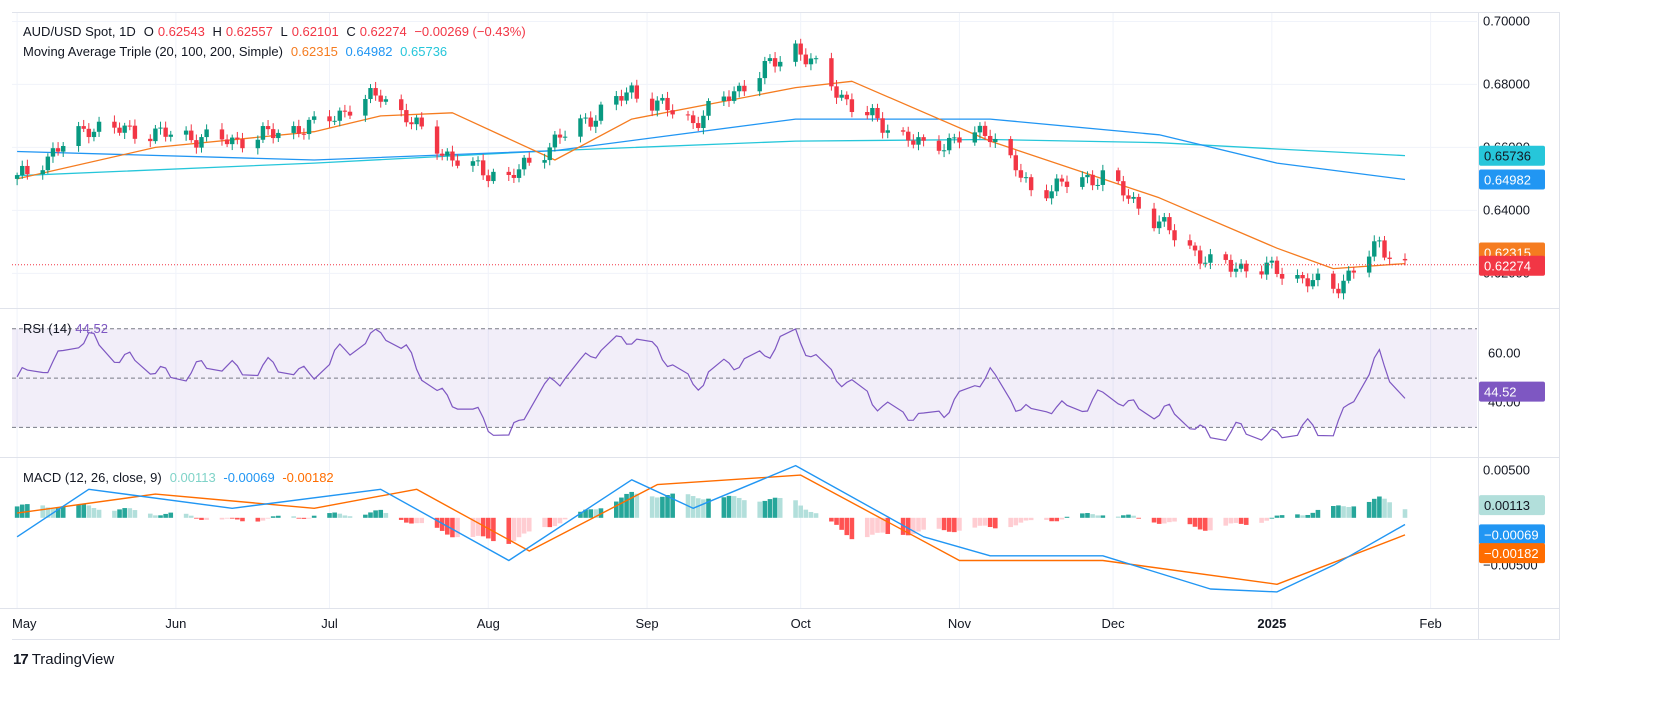  I want to click on ma100-badge-bg, so click(1512, 179).